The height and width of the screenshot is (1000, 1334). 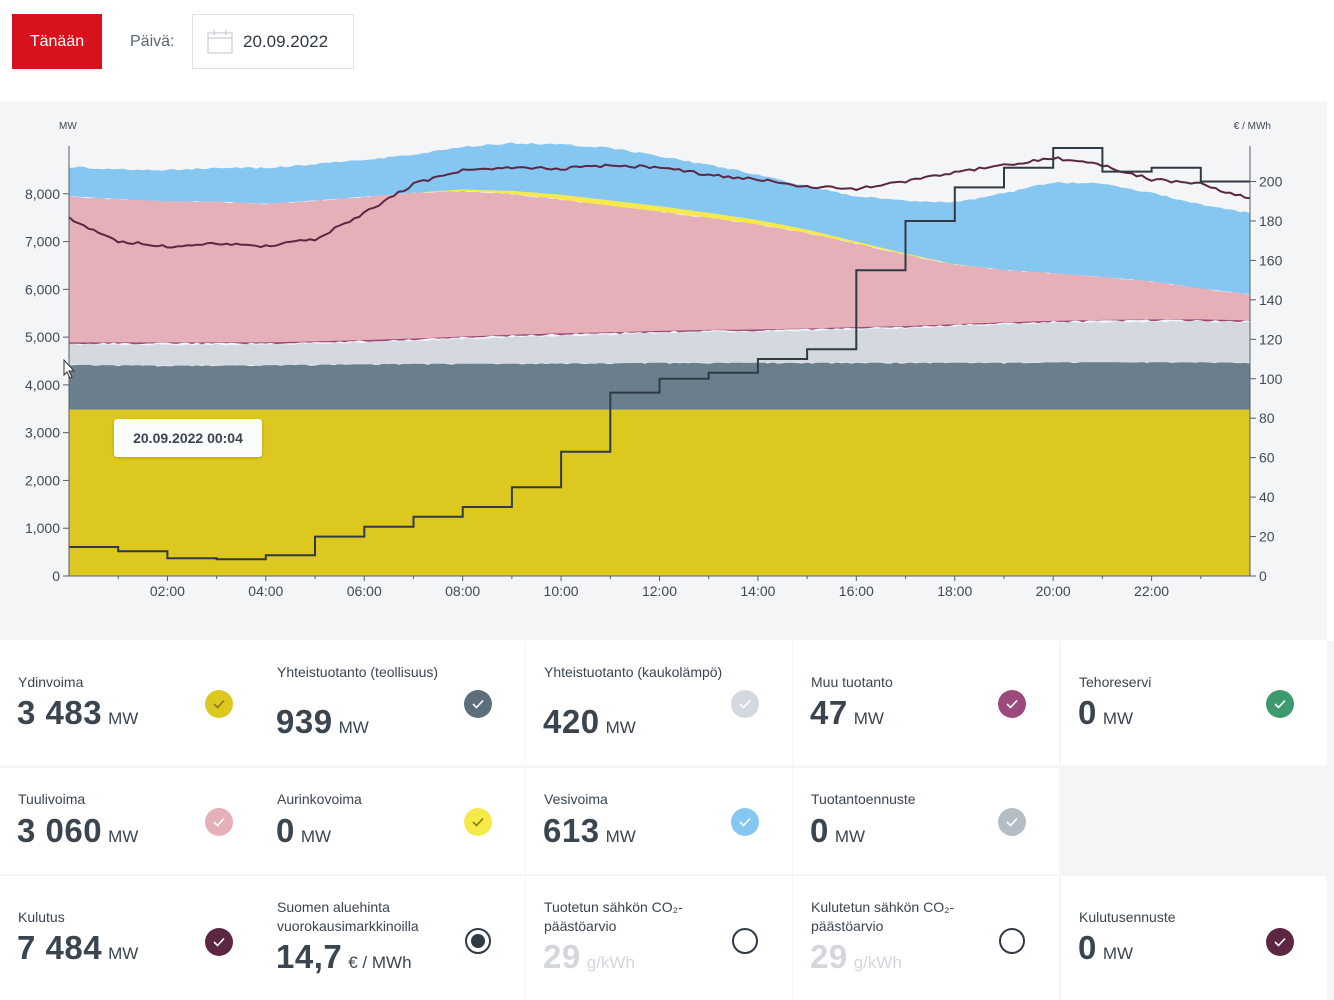 I want to click on radio-selected-icon, so click(x=478, y=941).